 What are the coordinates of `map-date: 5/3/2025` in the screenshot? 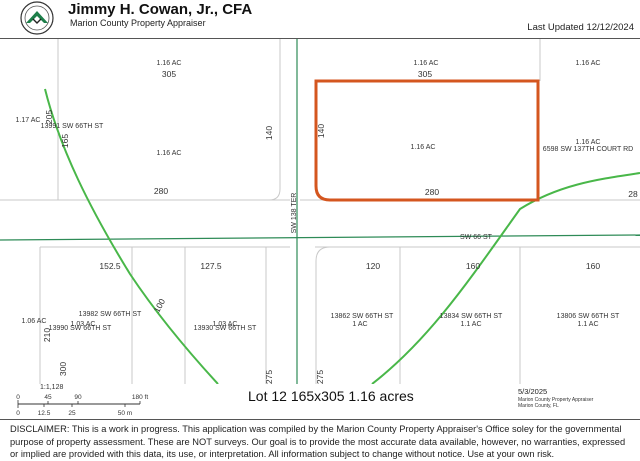 It's located at (533, 391).